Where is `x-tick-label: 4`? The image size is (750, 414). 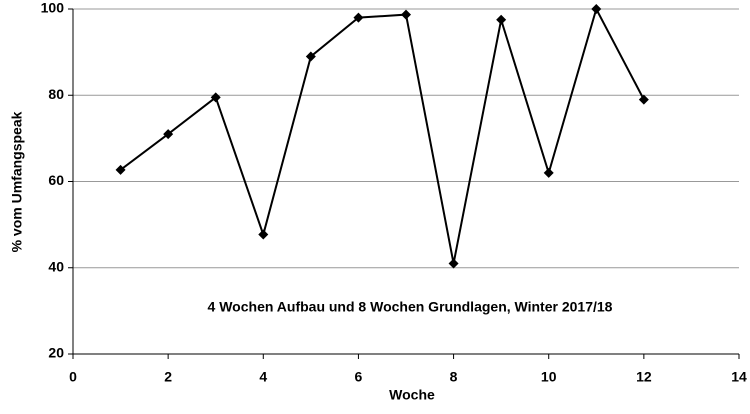
x-tick-label: 4 is located at coordinates (263, 377).